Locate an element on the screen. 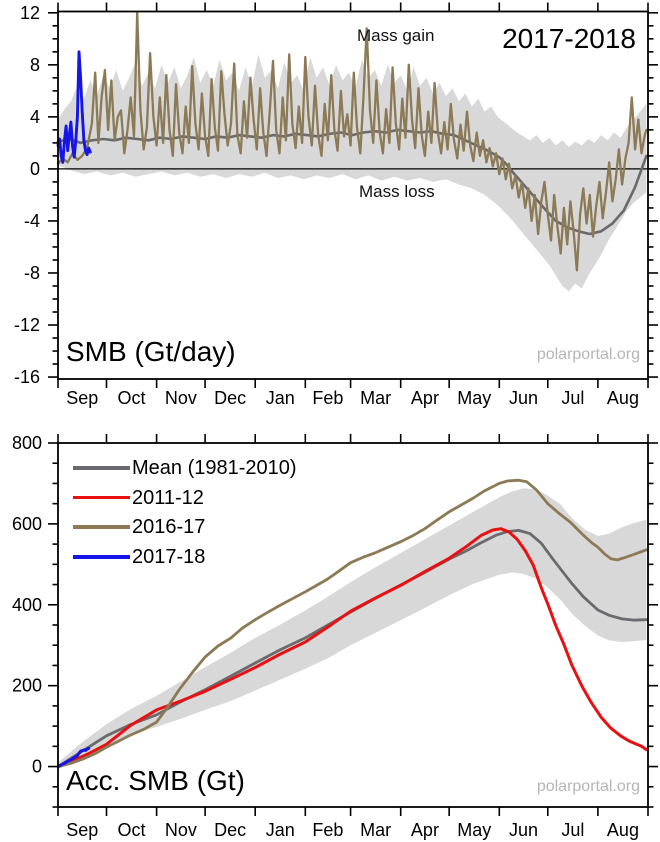 The width and height of the screenshot is (660, 842). y-tick-label: 8 is located at coordinates (35, 65).